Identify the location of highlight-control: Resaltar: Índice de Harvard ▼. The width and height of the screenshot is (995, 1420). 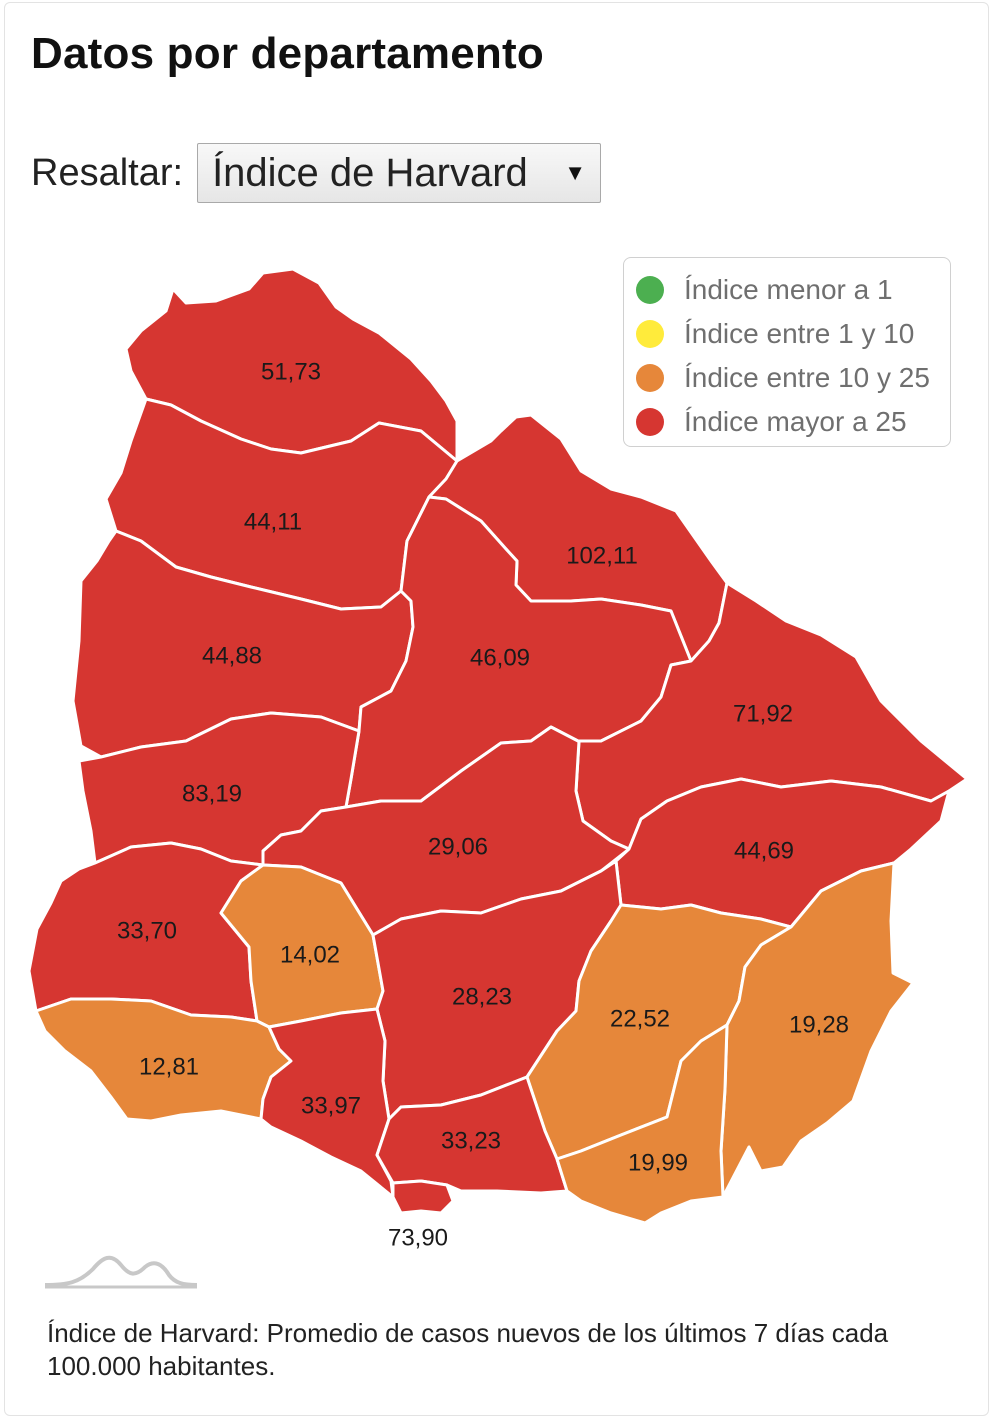
(316, 173).